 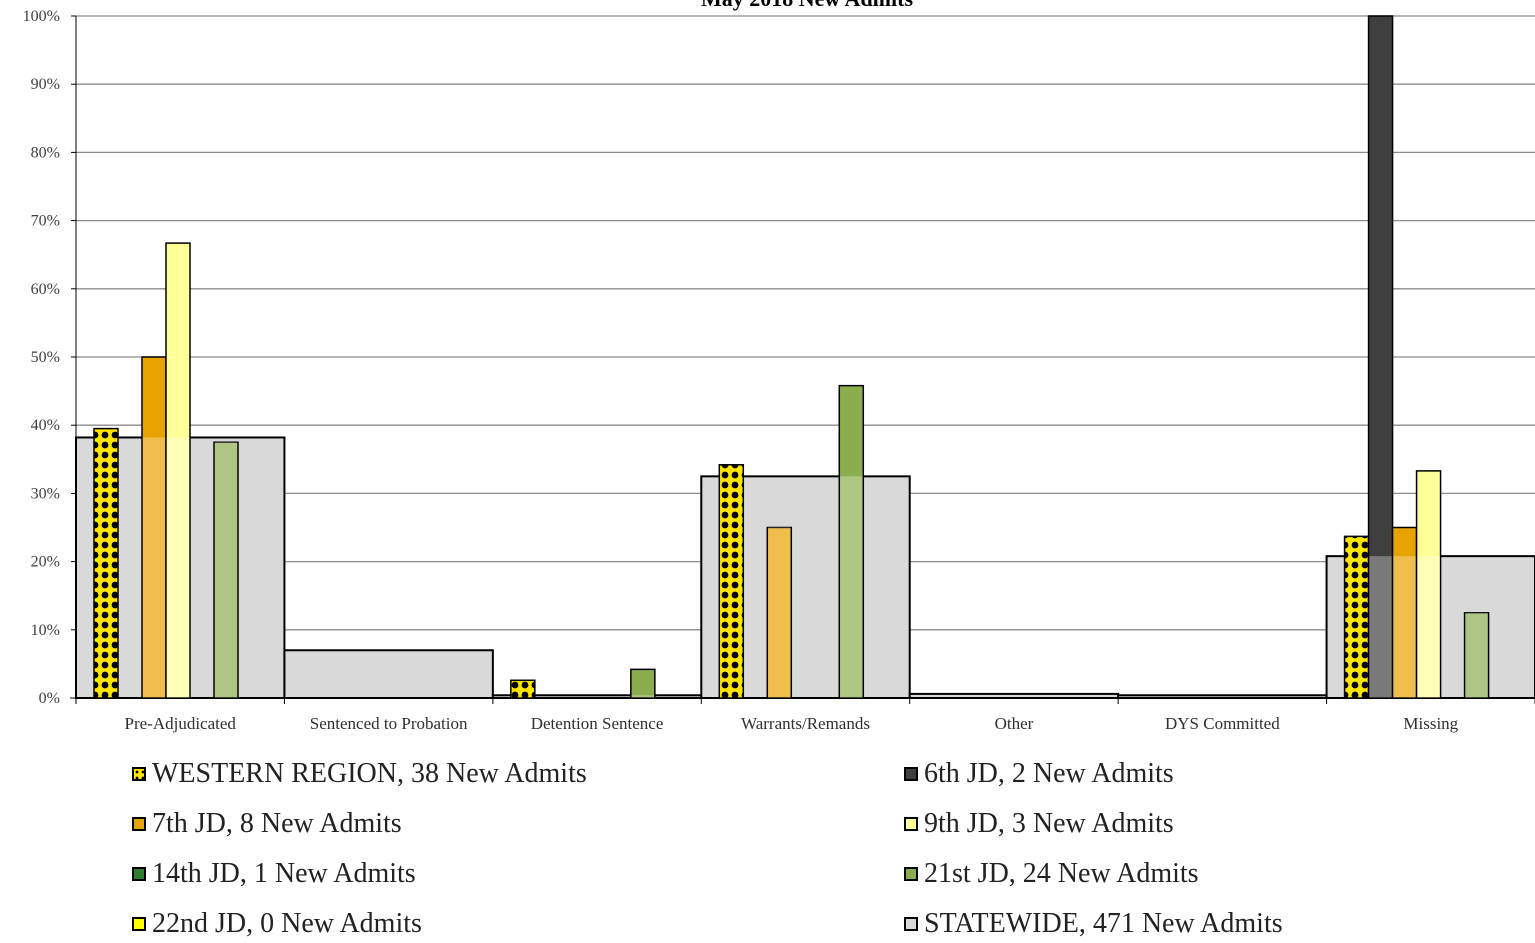 What do you see at coordinates (41, 16) in the screenshot?
I see `y-tick-label: 100%` at bounding box center [41, 16].